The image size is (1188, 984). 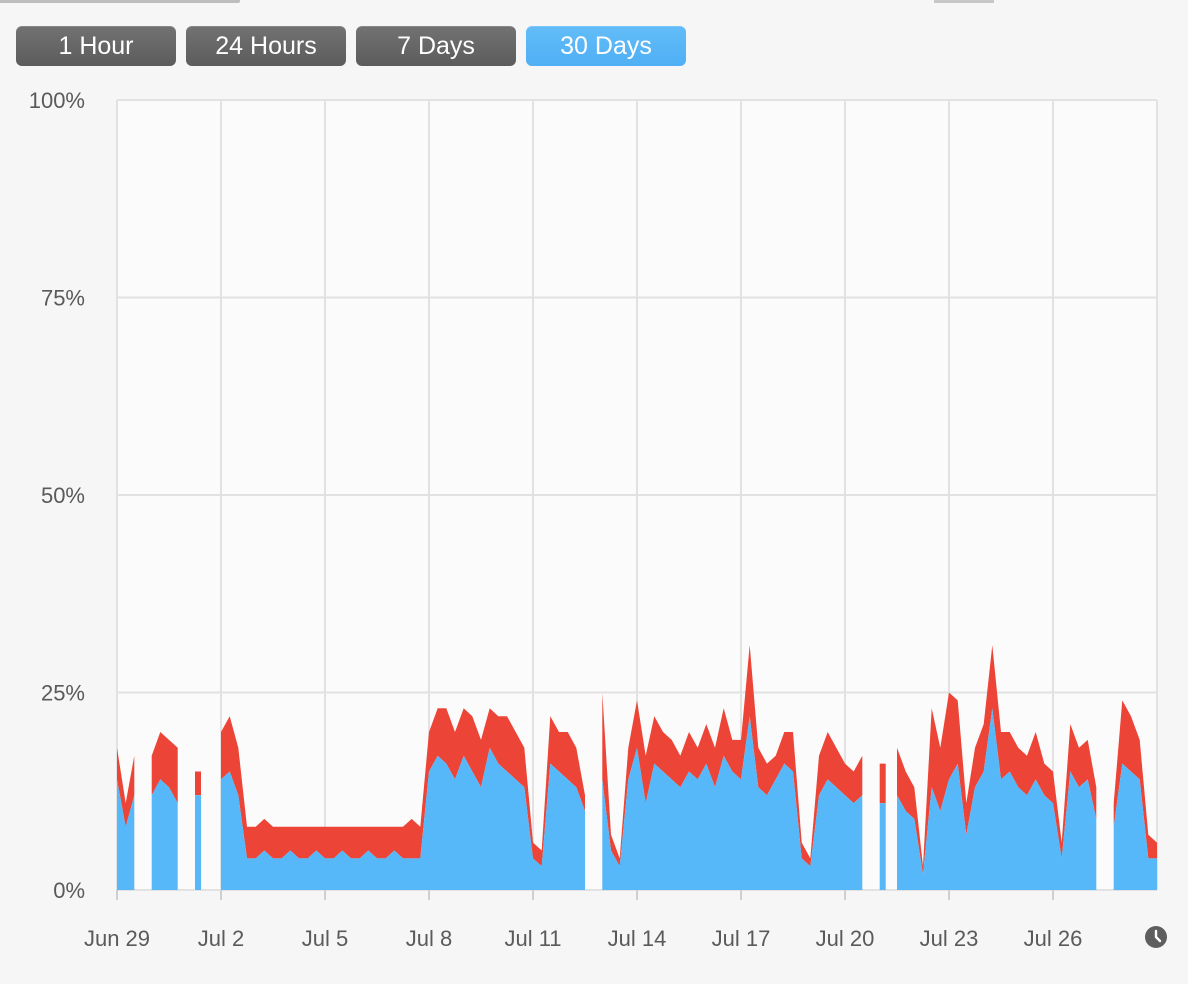 What do you see at coordinates (117, 938) in the screenshot?
I see `x-tick-label: Jun 29` at bounding box center [117, 938].